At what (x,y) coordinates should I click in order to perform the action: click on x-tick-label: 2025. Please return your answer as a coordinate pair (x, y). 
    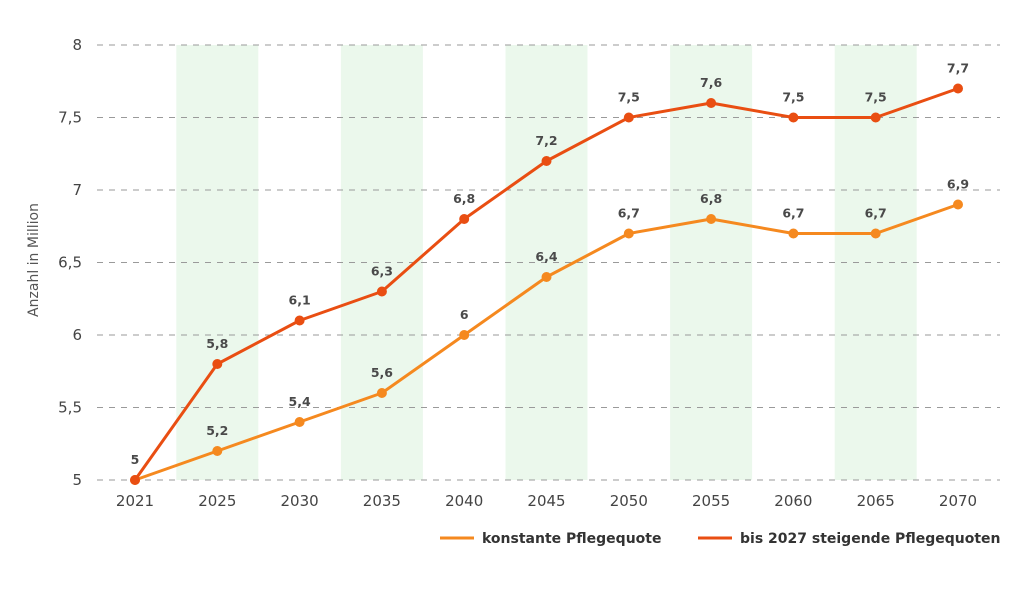
    Looking at the image, I should click on (217, 501).